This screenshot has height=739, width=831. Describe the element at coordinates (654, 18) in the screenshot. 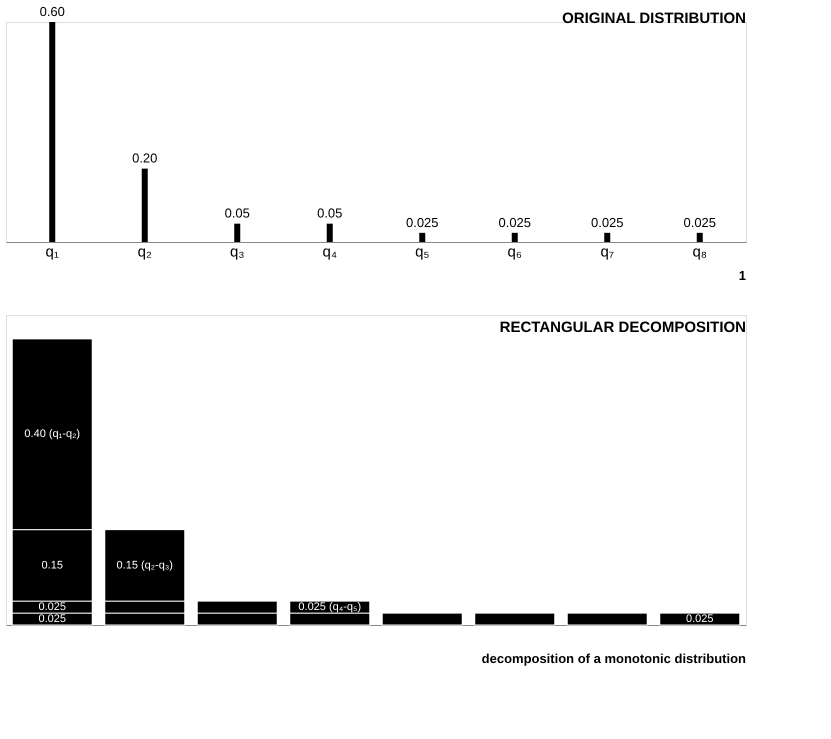

I see `chart-title: ORIGINAL DISTRIBUTION` at that location.